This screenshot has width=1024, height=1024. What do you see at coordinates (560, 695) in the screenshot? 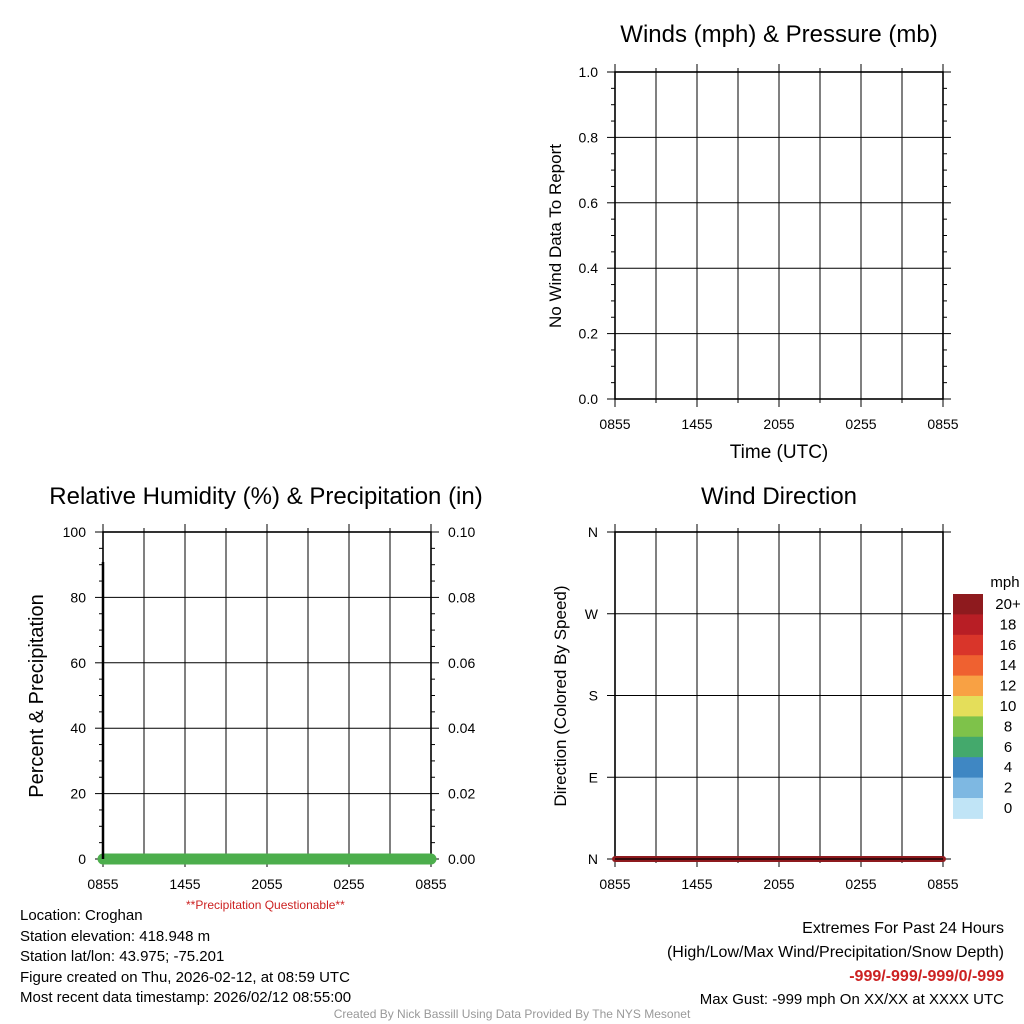
I see `dir-y-axis-label: Direction (Colored By Speed)` at bounding box center [560, 695].